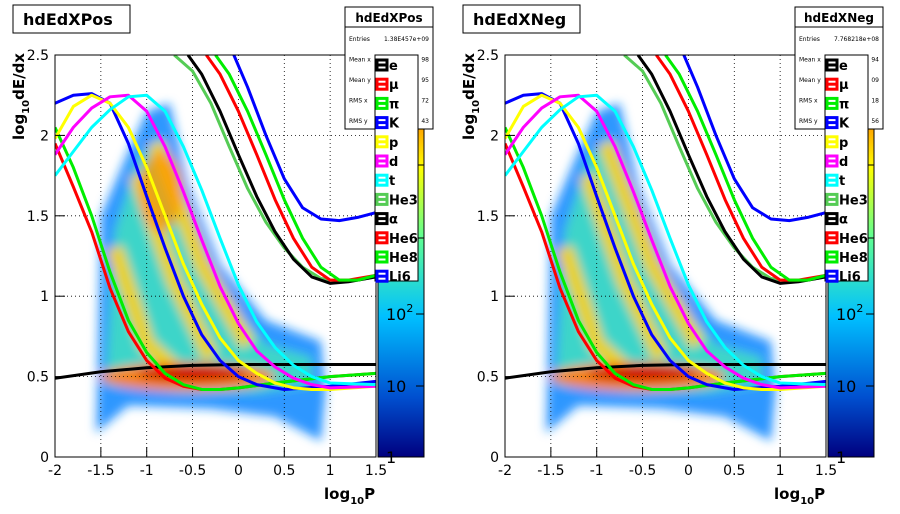 This screenshot has height=514, width=900. What do you see at coordinates (425, 121) in the screenshot?
I see `stats-row-value: 43` at bounding box center [425, 121].